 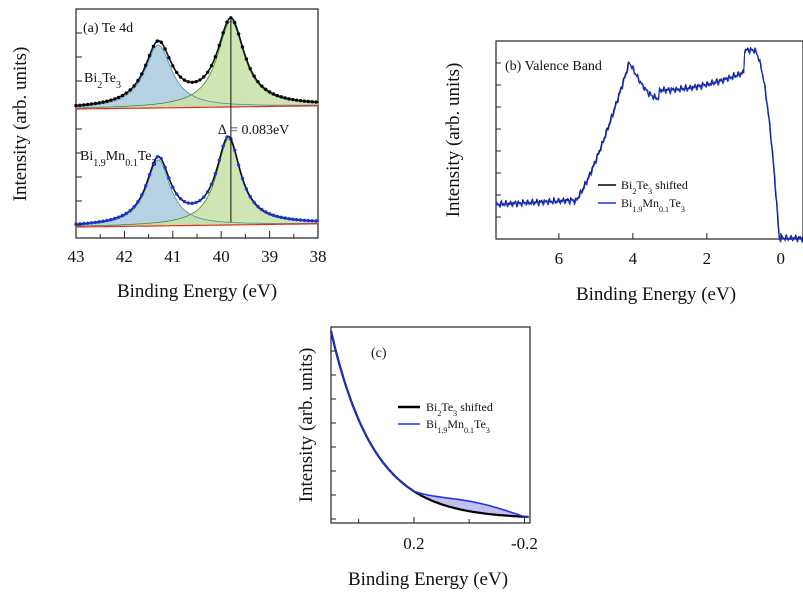 I want to click on panel-a-ticks: 43 42 41 40 39 38, so click(x=197, y=149).